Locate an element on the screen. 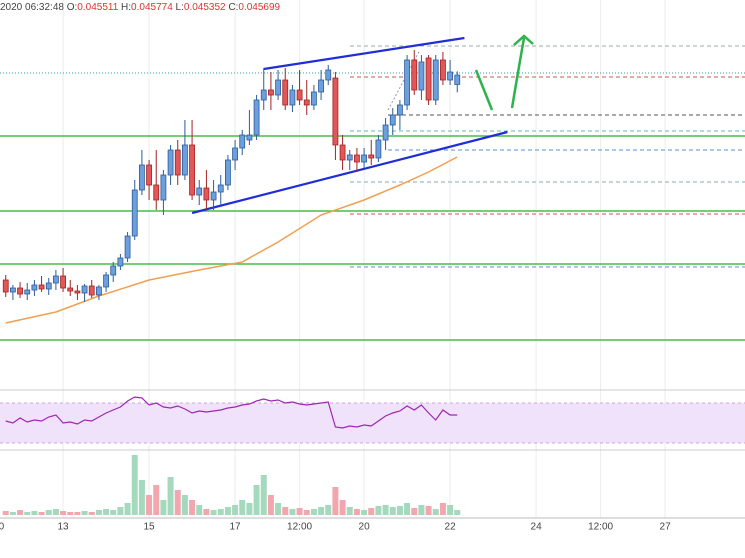  x-tick-label: 20 is located at coordinates (365, 527).